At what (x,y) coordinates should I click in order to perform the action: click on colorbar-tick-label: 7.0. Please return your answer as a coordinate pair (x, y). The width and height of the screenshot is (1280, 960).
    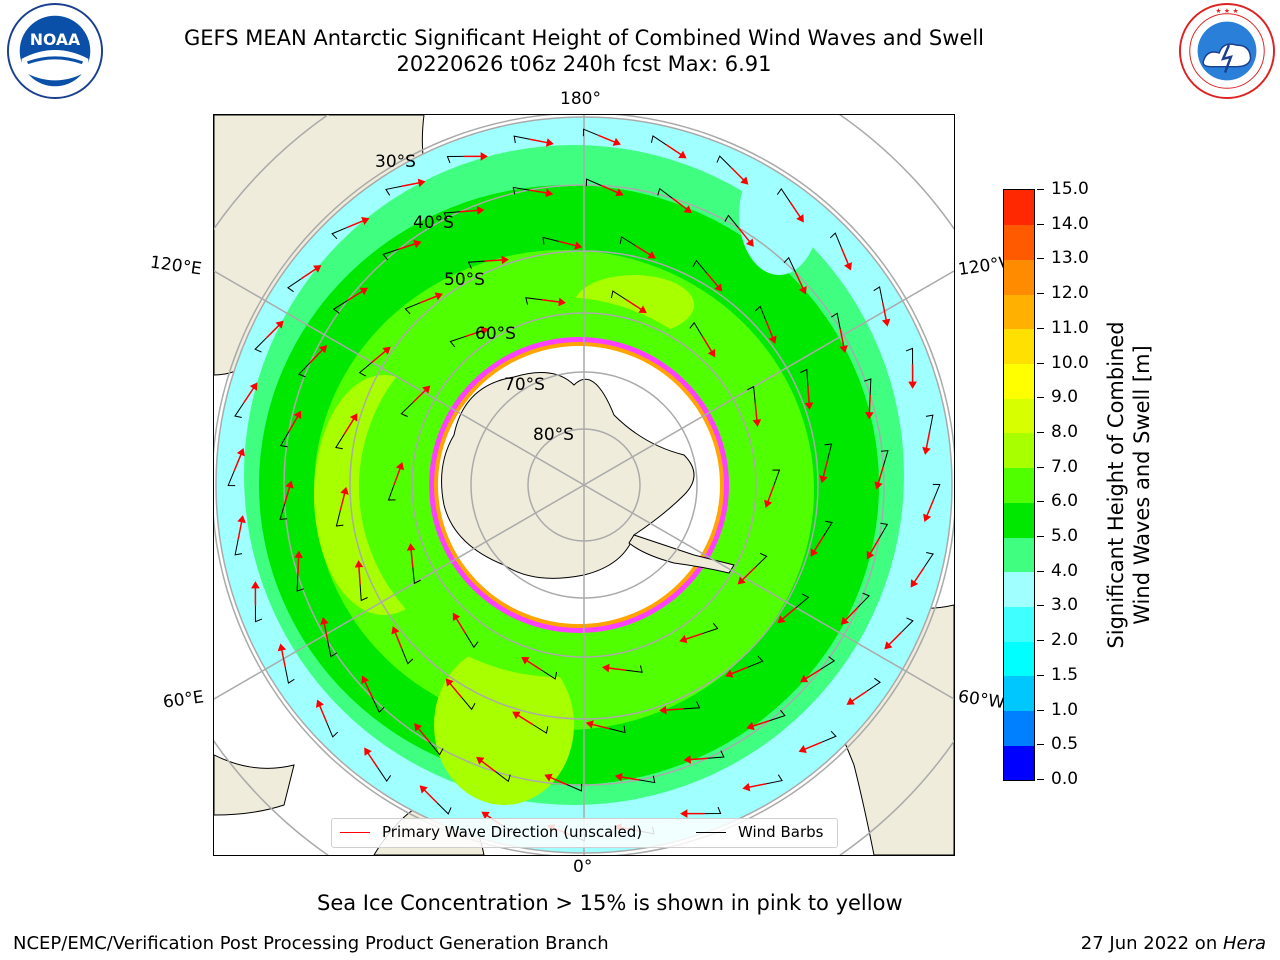
    Looking at the image, I should click on (1065, 466).